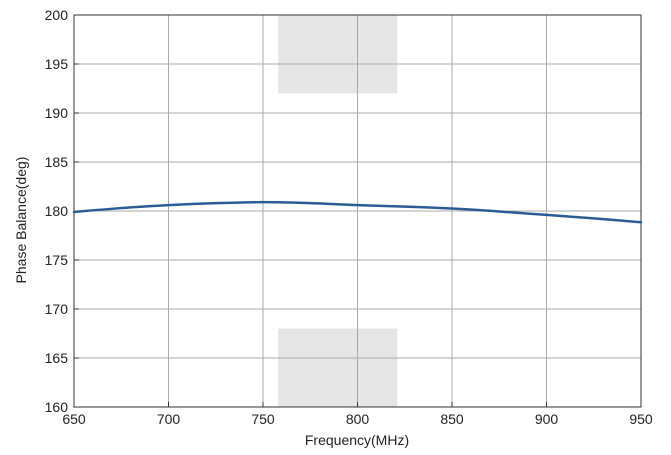 The height and width of the screenshot is (455, 671). I want to click on x-tick-label: 950, so click(641, 419).